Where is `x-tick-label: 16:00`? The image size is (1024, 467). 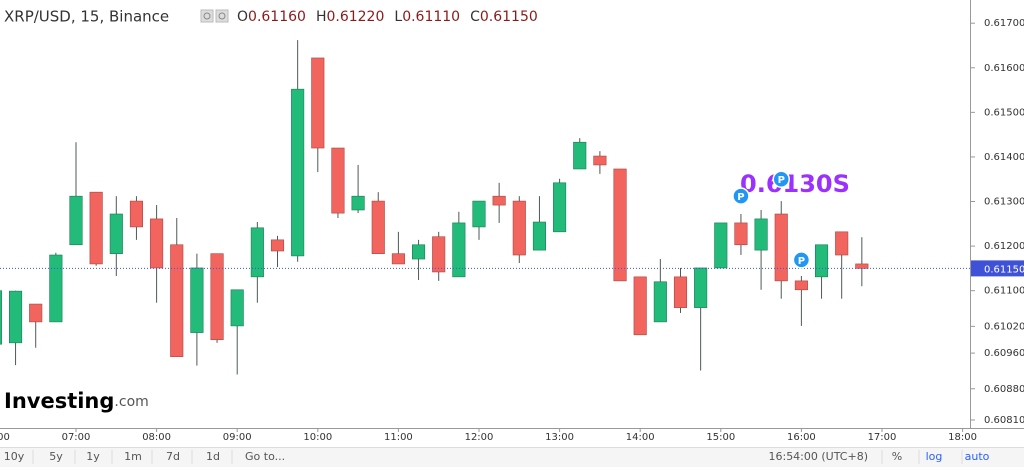 x-tick-label: 16:00 is located at coordinates (801, 437).